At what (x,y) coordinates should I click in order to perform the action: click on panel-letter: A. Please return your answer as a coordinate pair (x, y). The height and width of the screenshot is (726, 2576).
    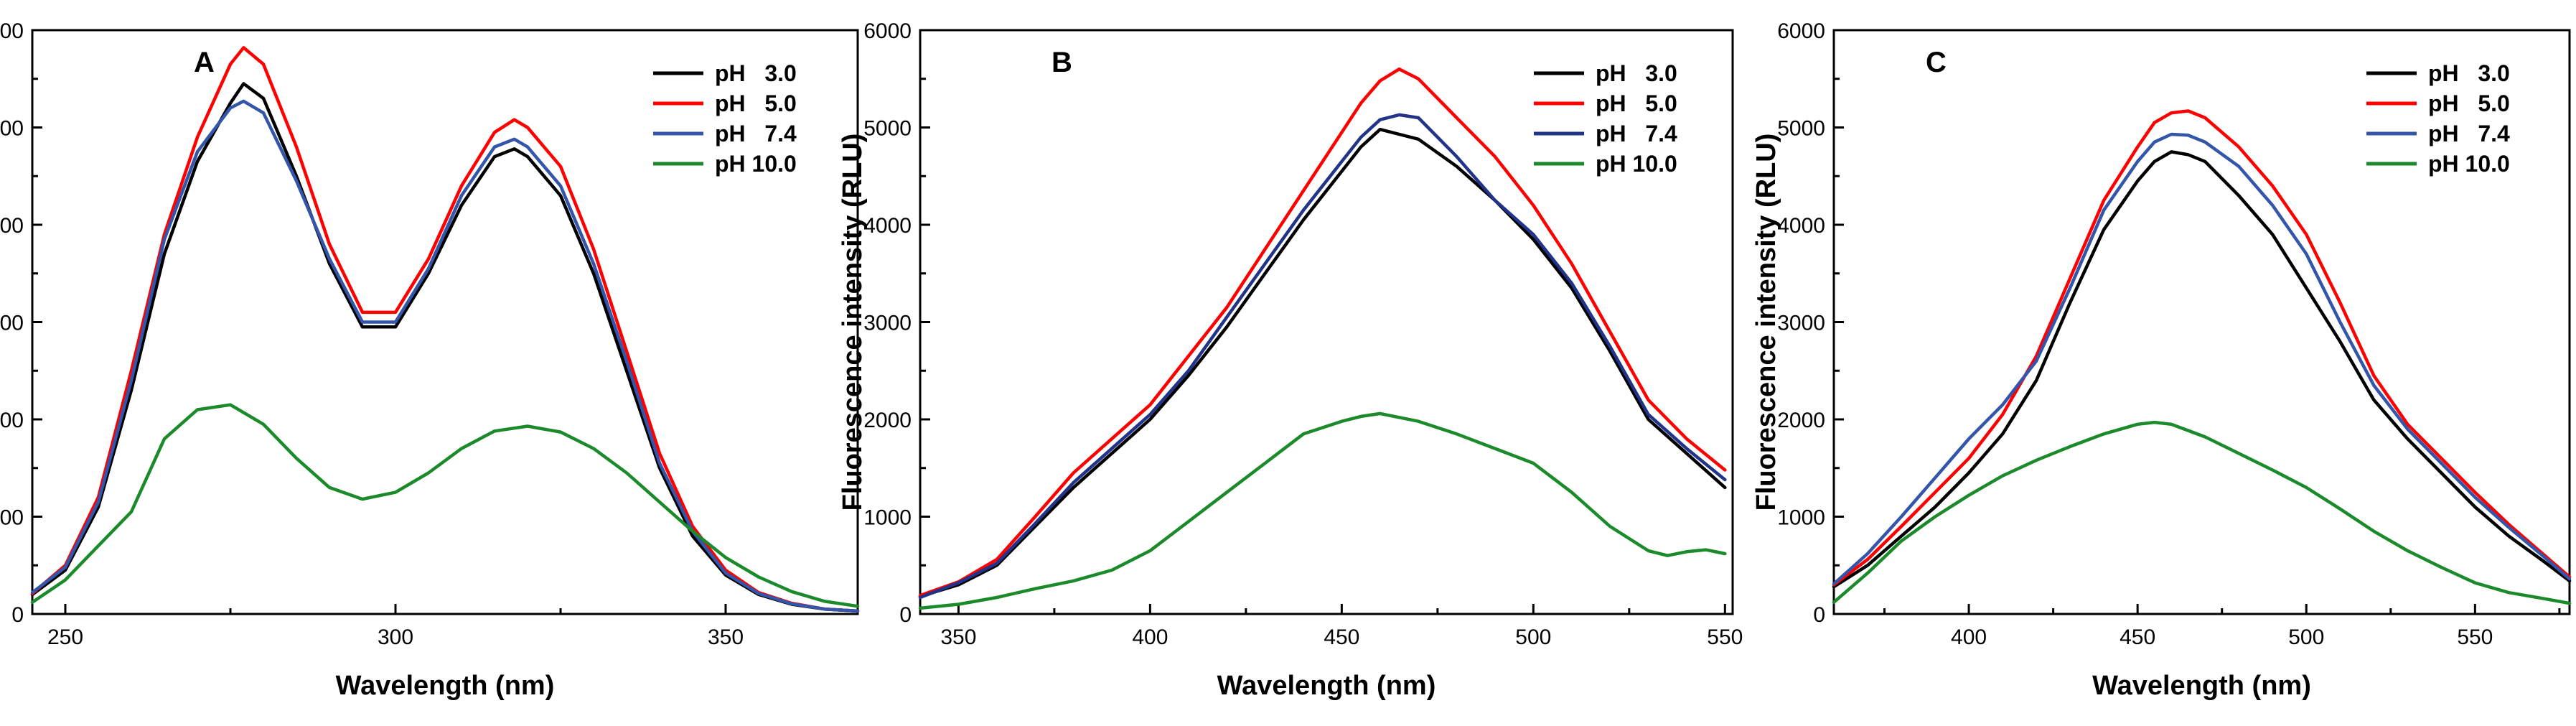
    Looking at the image, I should click on (205, 62).